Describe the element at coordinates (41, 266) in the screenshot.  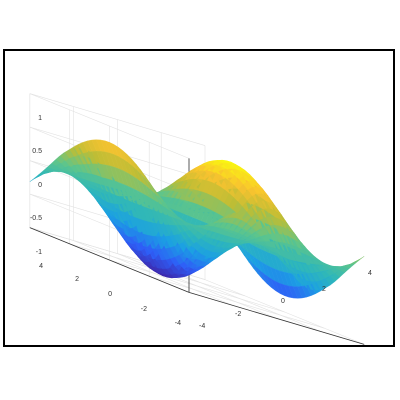
I see `y-tick-label: 4` at that location.